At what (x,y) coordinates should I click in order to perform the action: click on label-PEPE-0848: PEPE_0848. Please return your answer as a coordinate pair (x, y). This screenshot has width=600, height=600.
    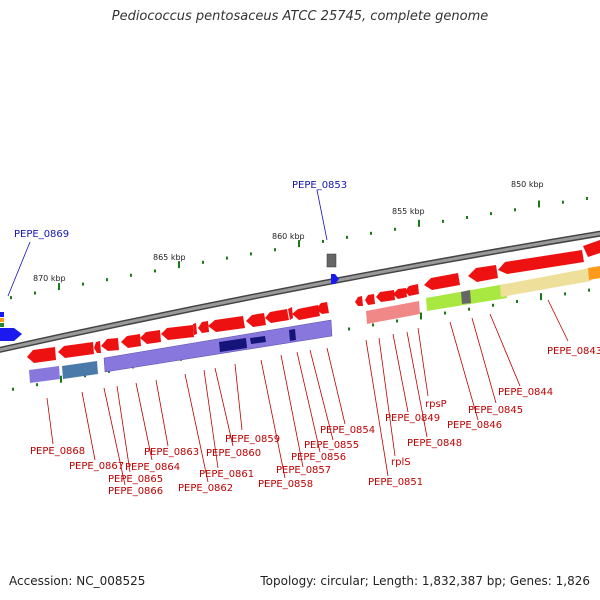
    Looking at the image, I should click on (434, 443).